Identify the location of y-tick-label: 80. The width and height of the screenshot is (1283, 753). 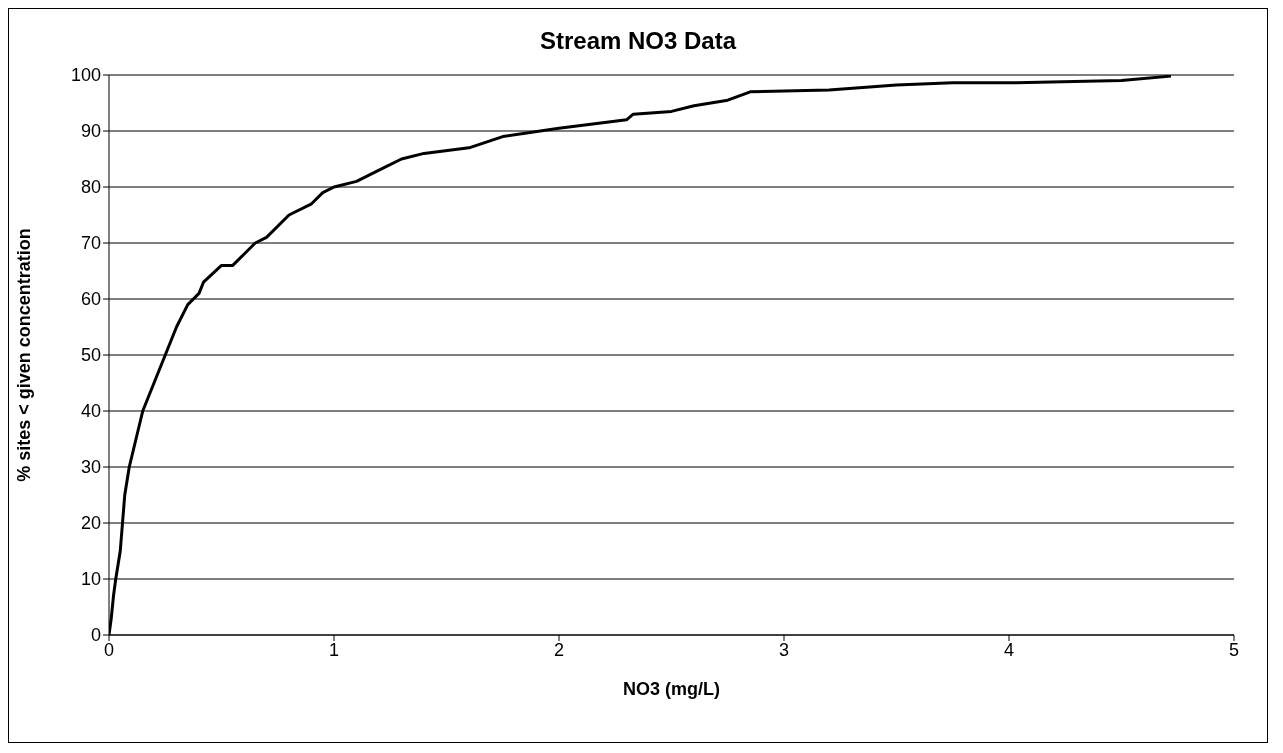
(90, 187).